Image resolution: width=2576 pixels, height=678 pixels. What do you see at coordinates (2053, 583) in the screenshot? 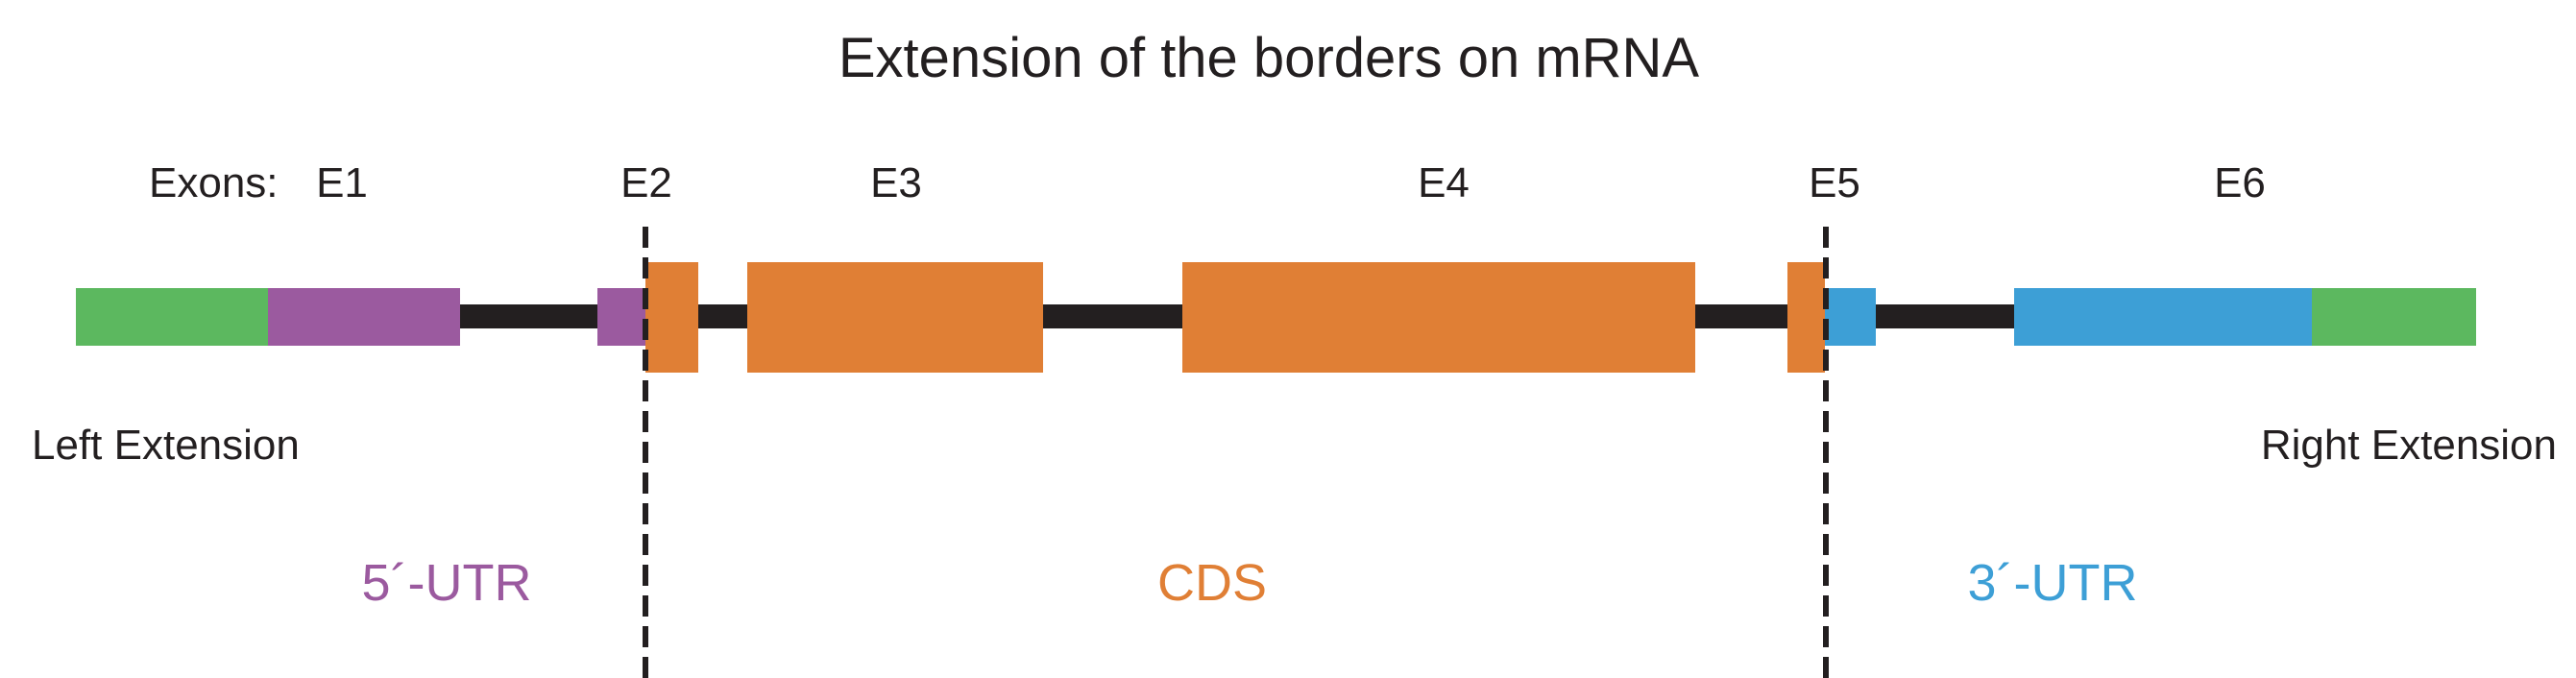
I see `utr3-region-label: 3´-UTR` at bounding box center [2053, 583].